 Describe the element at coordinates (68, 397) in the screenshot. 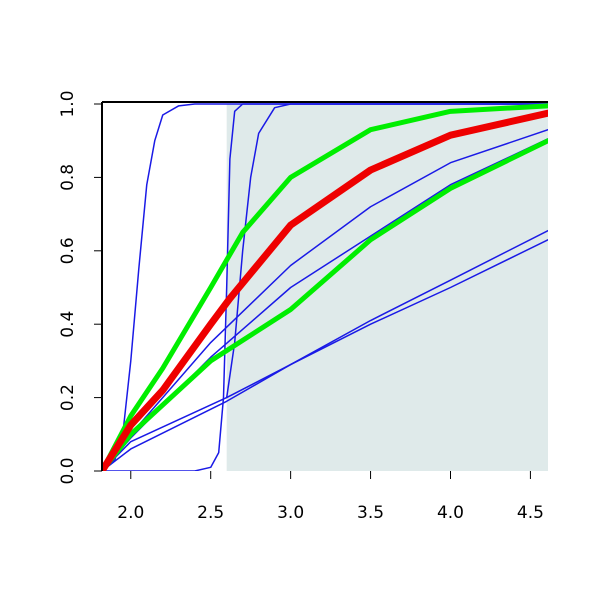

I see `y-tick-label: 0.2` at that location.